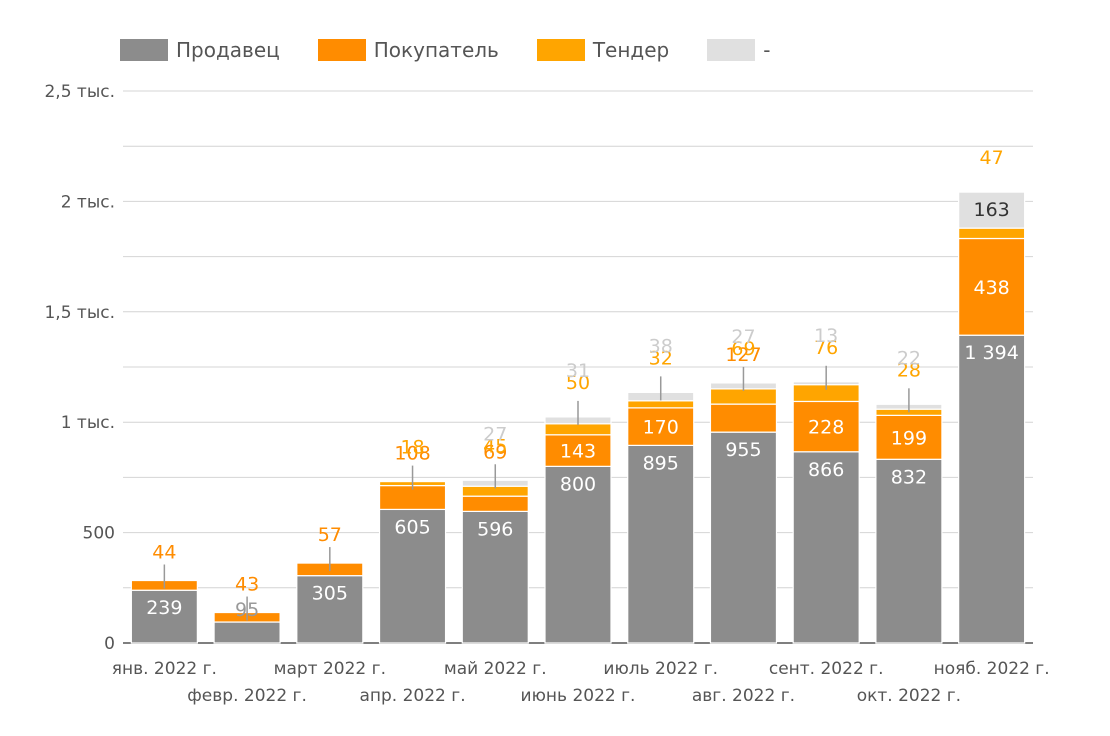  Describe the element at coordinates (79, 92) in the screenshot. I see `y-tick-label: 2,5 тыс.` at that location.